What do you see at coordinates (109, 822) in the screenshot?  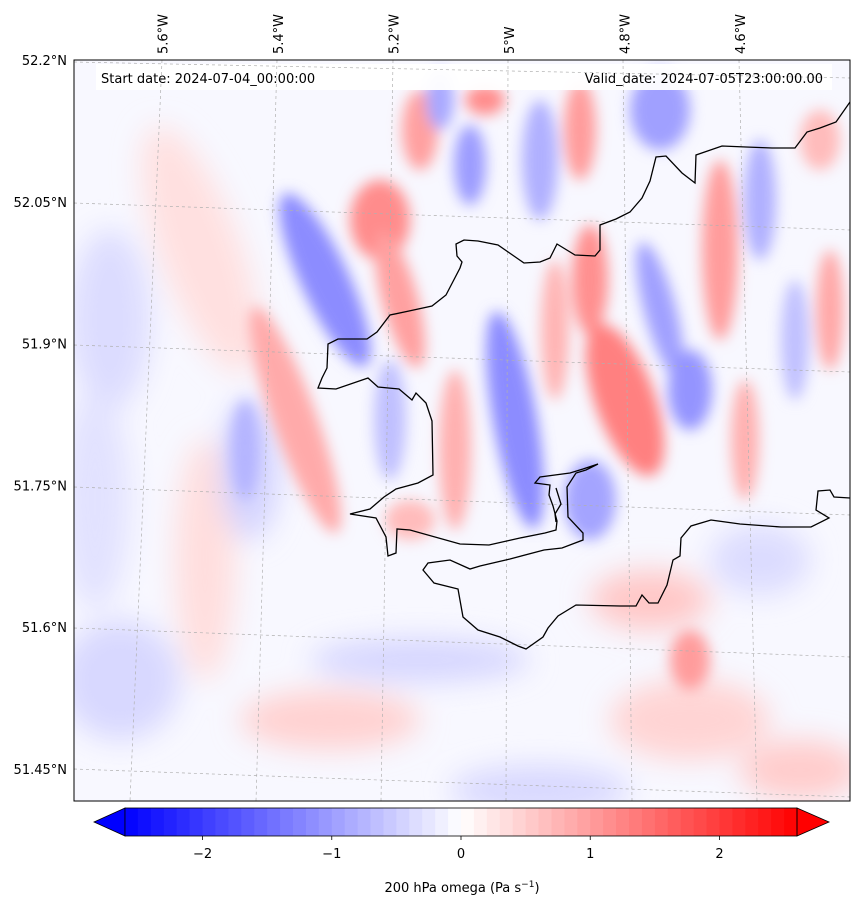 I see `colorbar-extend-low` at bounding box center [109, 822].